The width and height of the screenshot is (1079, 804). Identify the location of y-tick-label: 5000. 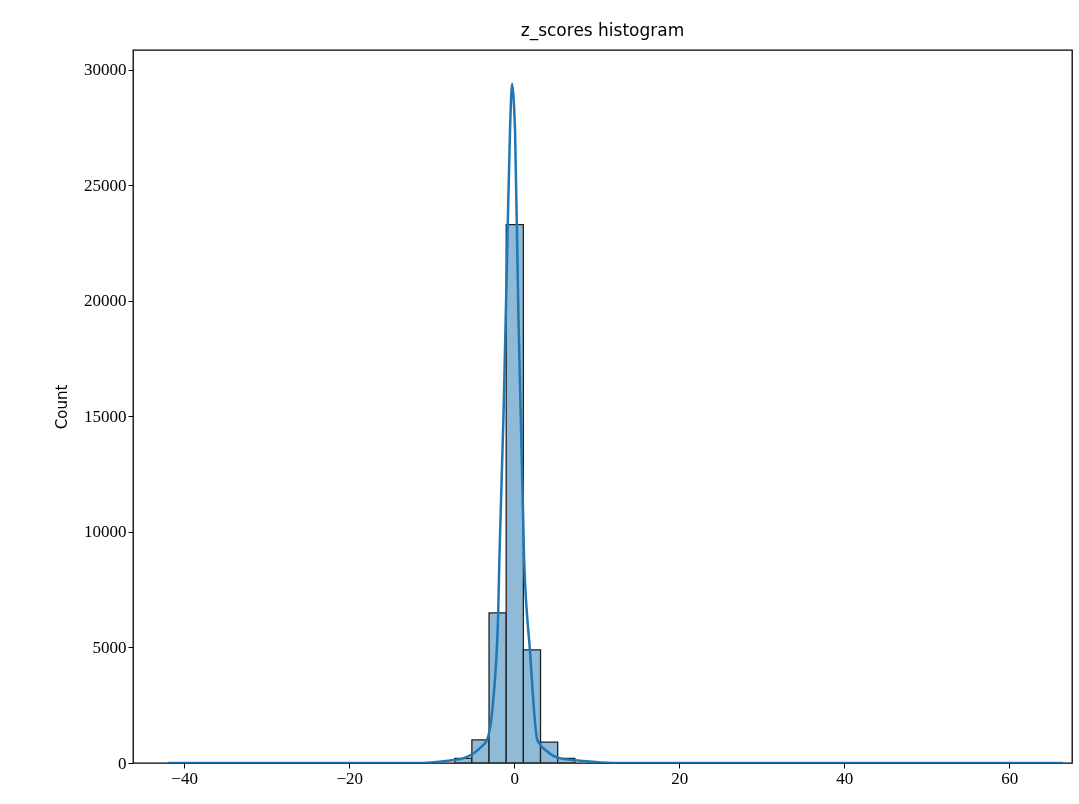
(109, 647).